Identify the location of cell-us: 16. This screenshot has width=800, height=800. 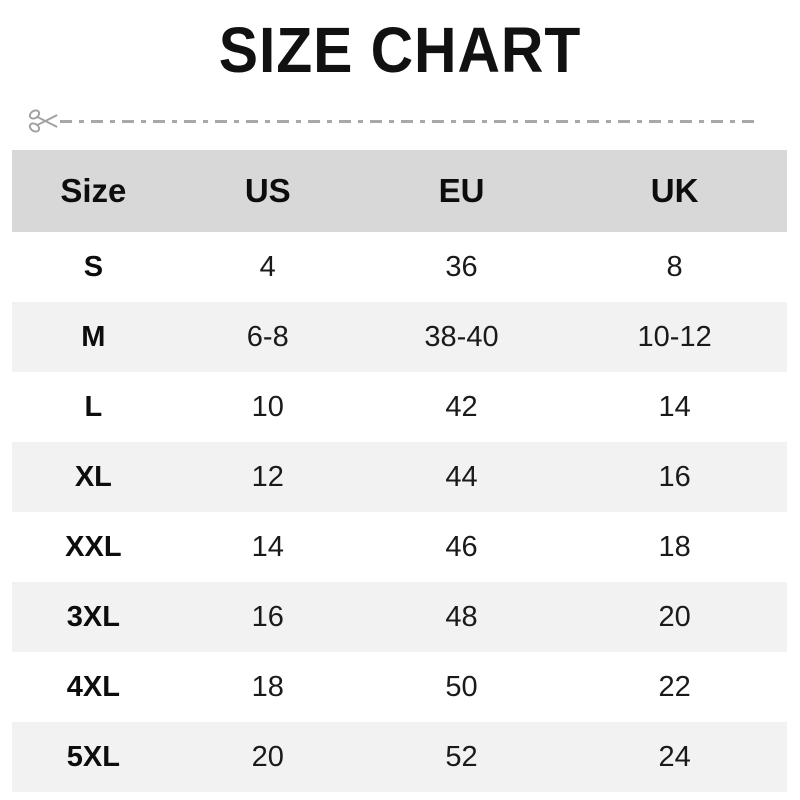
(267, 616).